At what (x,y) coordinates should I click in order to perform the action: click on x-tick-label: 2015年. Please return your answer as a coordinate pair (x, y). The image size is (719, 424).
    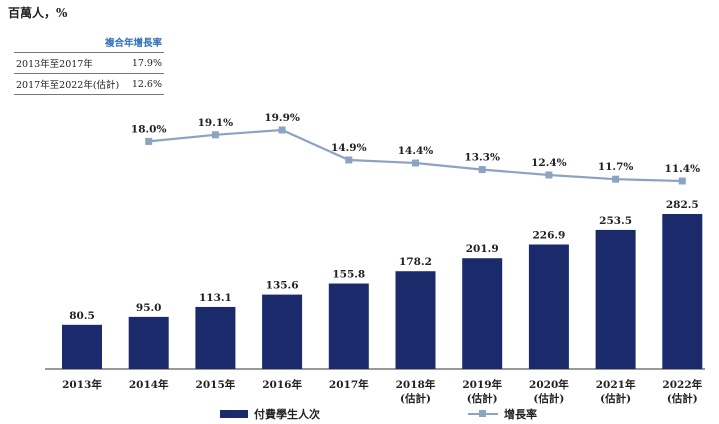
    Looking at the image, I should click on (216, 384).